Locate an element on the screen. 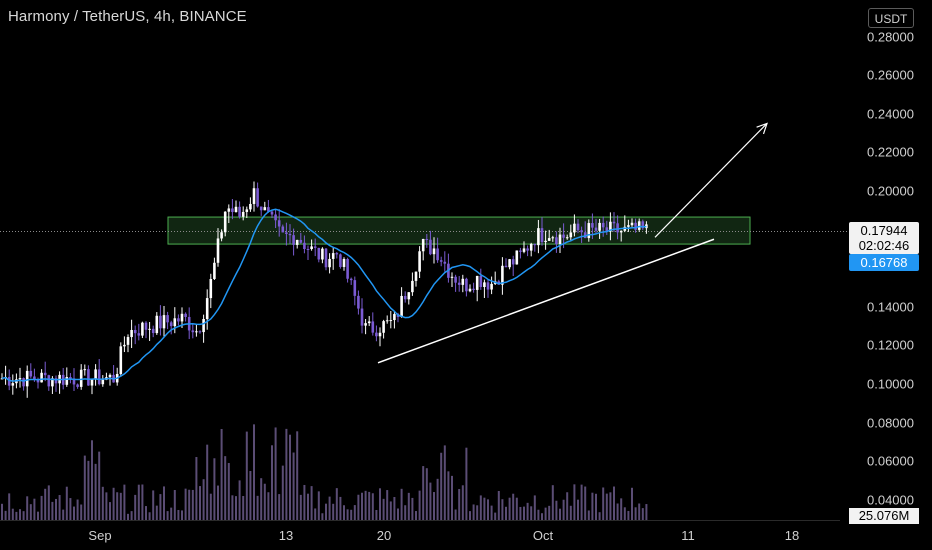 The height and width of the screenshot is (550, 932). price-tick: 0.26000 is located at coordinates (890, 75).